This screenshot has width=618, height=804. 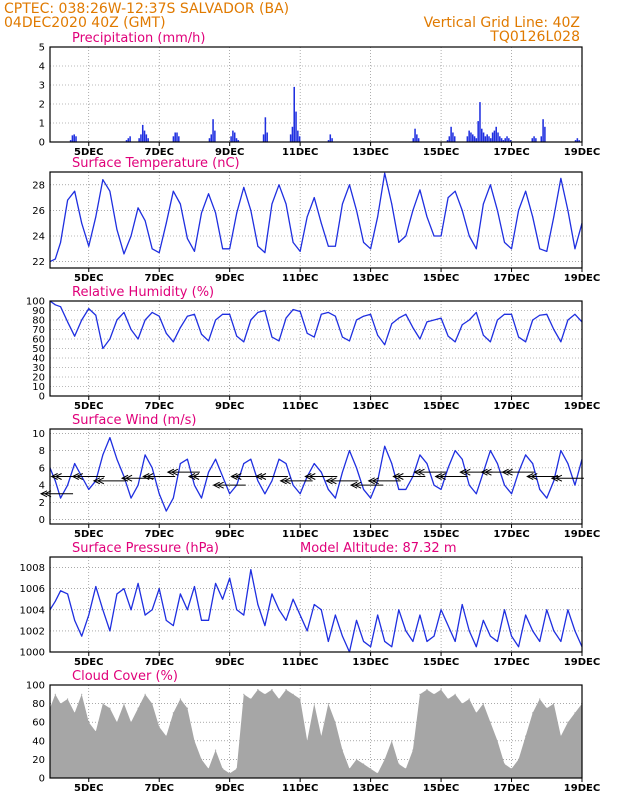 What do you see at coordinates (441, 278) in the screenshot?
I see `x-tick-label: 15DEC` at bounding box center [441, 278].